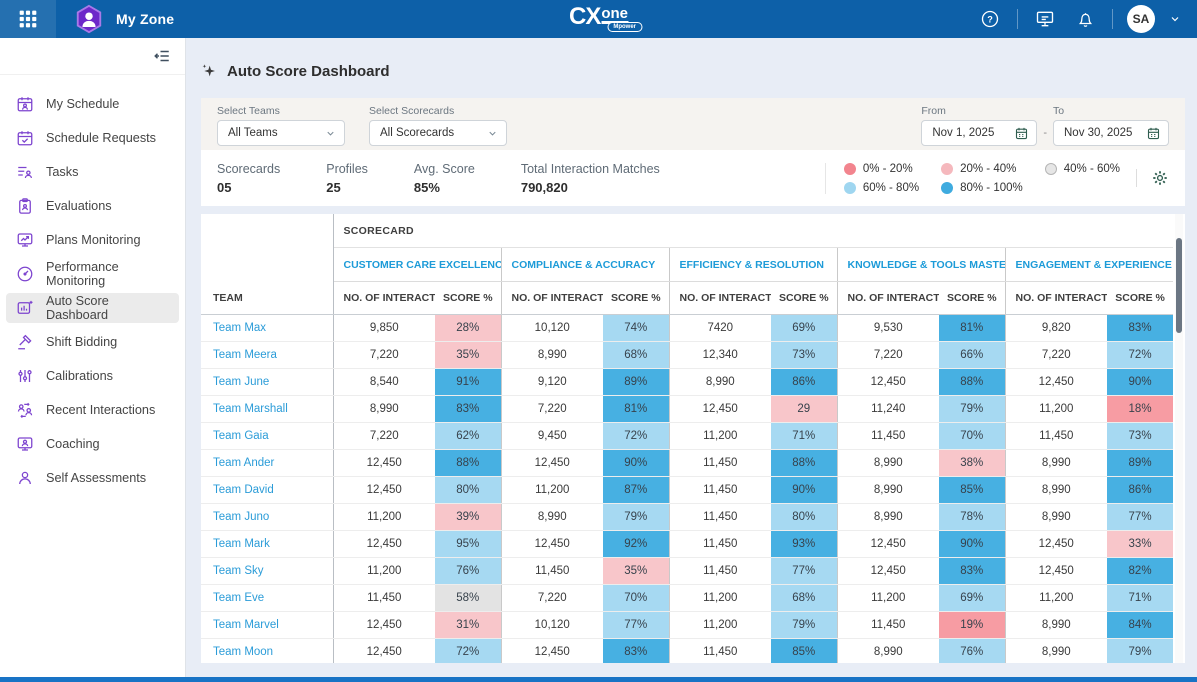 The width and height of the screenshot is (1197, 682). What do you see at coordinates (719, 328) in the screenshot?
I see `interactions-cell: 7420` at bounding box center [719, 328].